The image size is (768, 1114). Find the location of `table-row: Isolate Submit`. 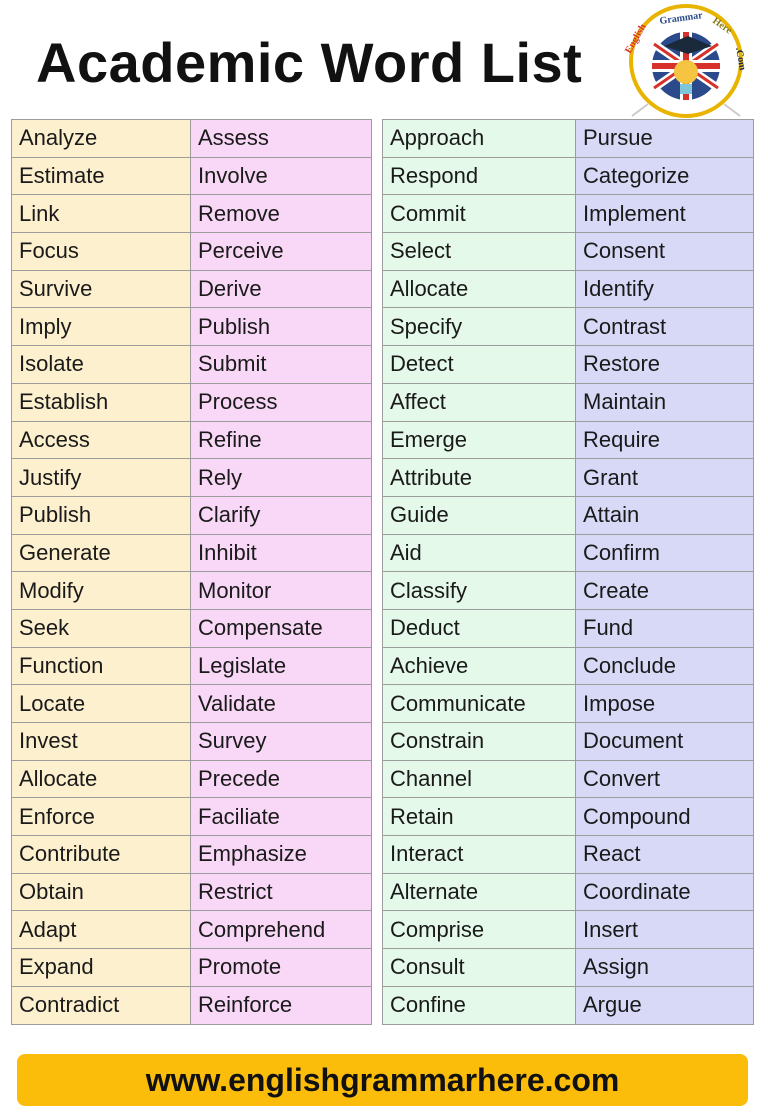

table-row: Isolate Submit is located at coordinates (191, 364).